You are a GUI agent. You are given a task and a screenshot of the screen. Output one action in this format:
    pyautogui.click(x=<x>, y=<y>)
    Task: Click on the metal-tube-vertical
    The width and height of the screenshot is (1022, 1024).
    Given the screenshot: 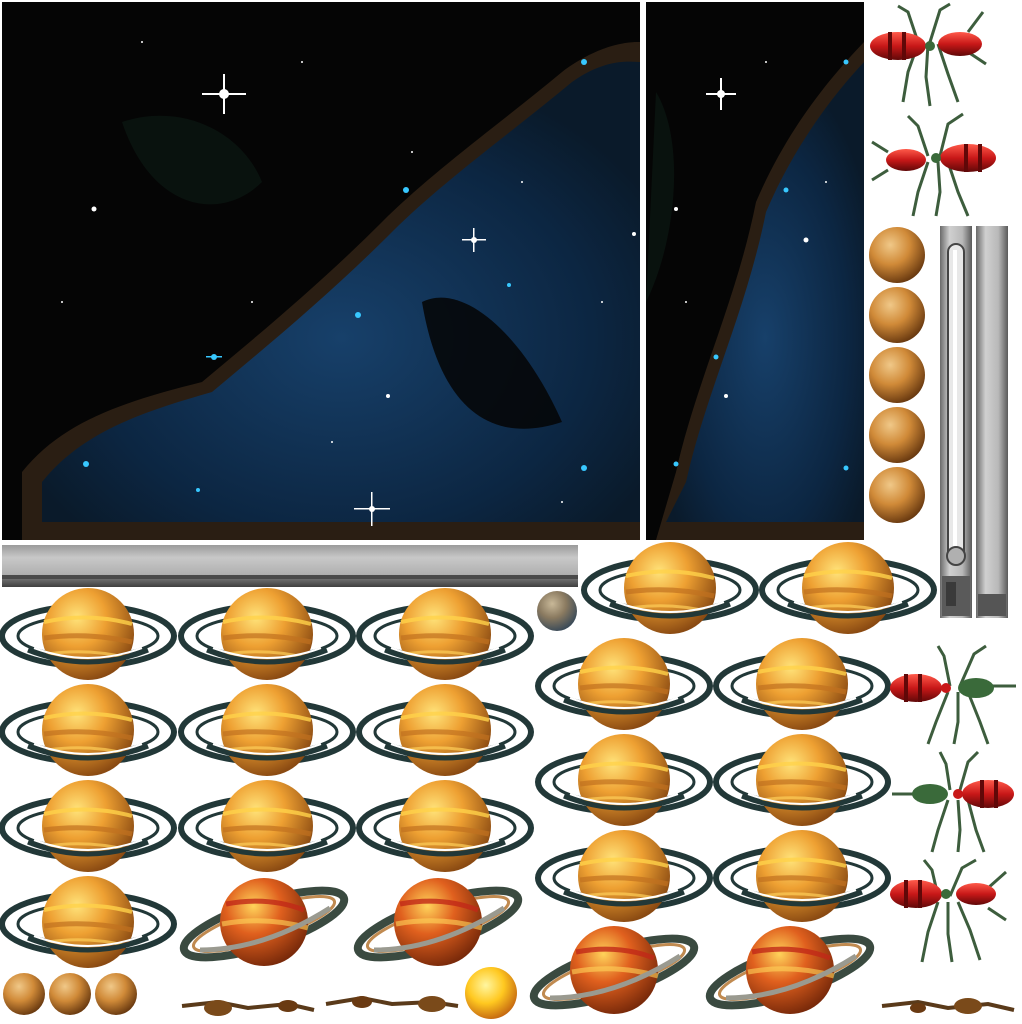 What is the action you would take?
    pyautogui.click(x=956, y=422)
    